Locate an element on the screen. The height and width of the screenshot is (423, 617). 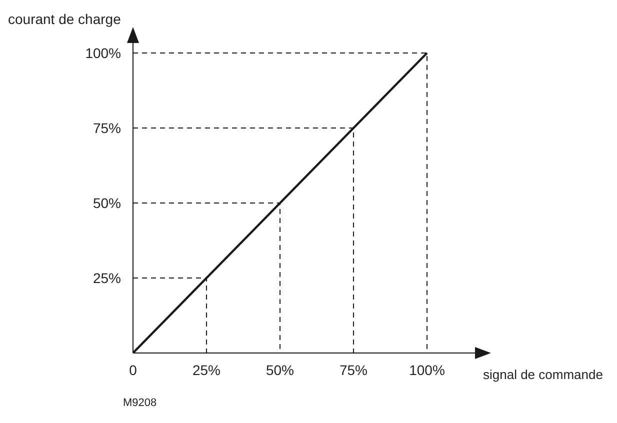
y-axis-title: courant de charge is located at coordinates (64, 19).